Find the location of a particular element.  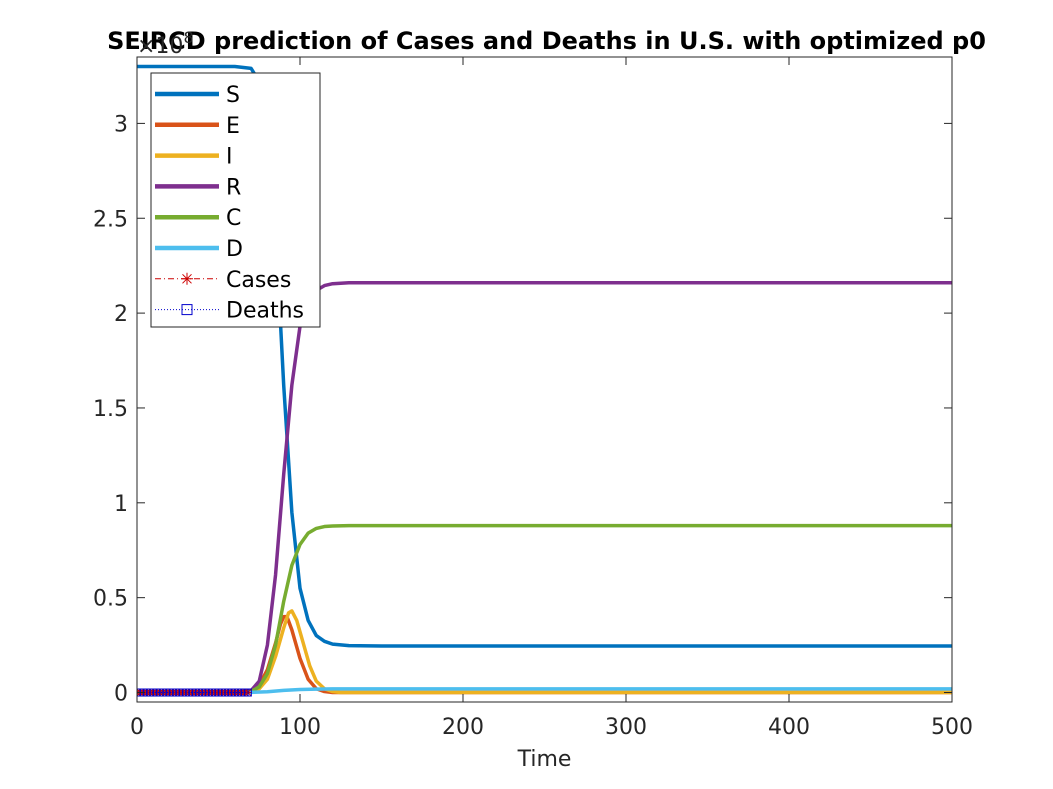

y-exponent-base: ×10 is located at coordinates (160, 46).